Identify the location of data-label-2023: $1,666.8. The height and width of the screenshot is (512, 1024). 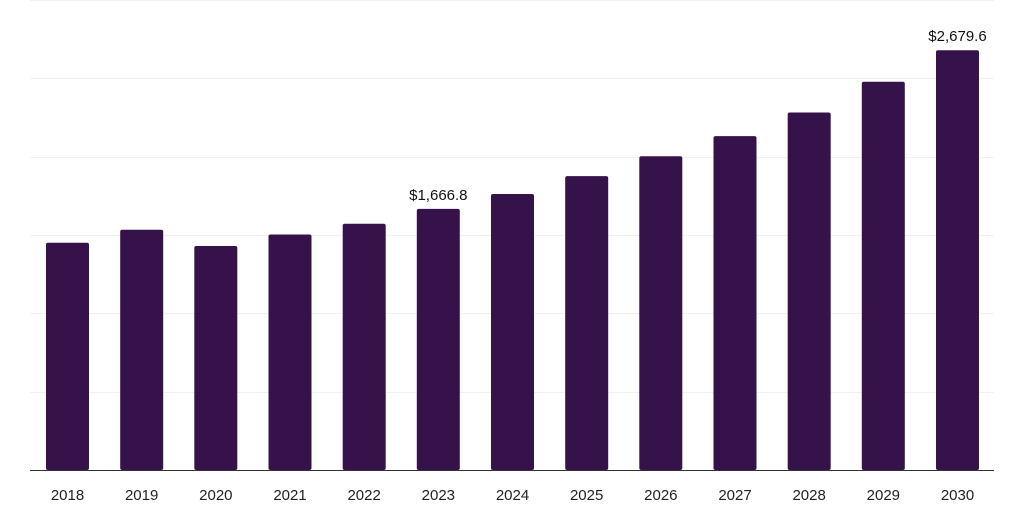
(438, 195).